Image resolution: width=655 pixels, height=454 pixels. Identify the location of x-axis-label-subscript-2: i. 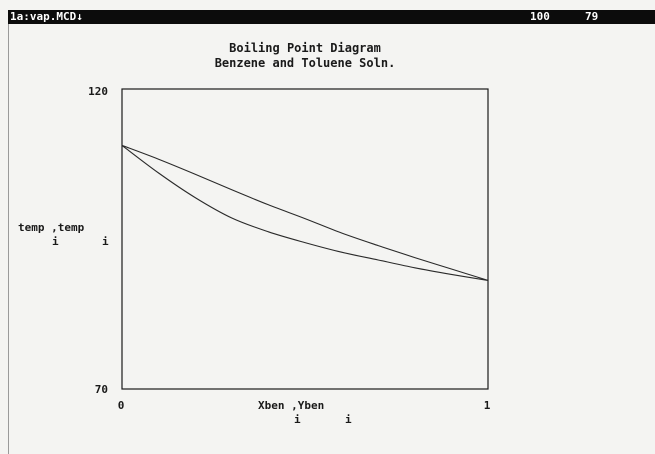
(348, 419).